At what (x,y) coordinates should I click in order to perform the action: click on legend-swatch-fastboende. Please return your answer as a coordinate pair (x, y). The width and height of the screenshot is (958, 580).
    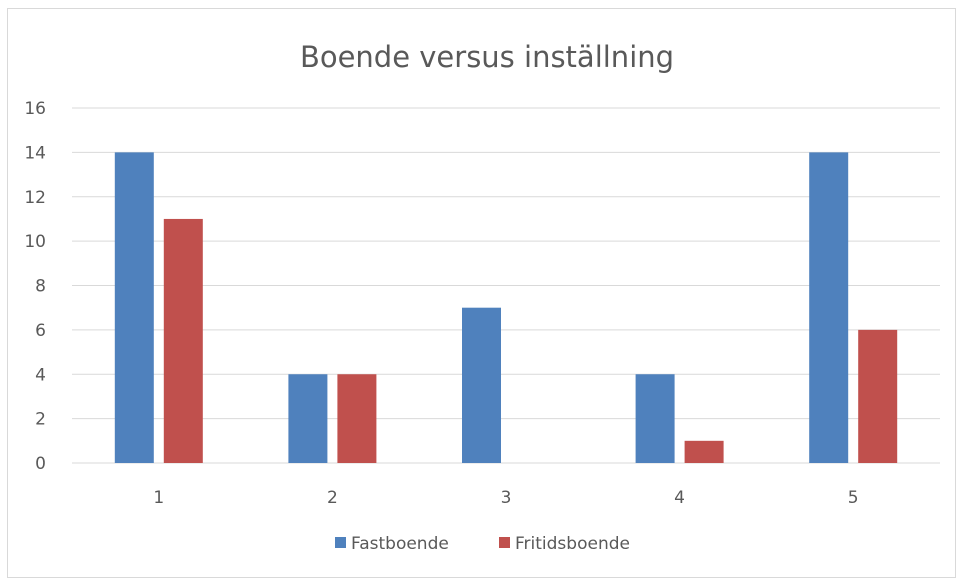
    Looking at the image, I should click on (340, 542).